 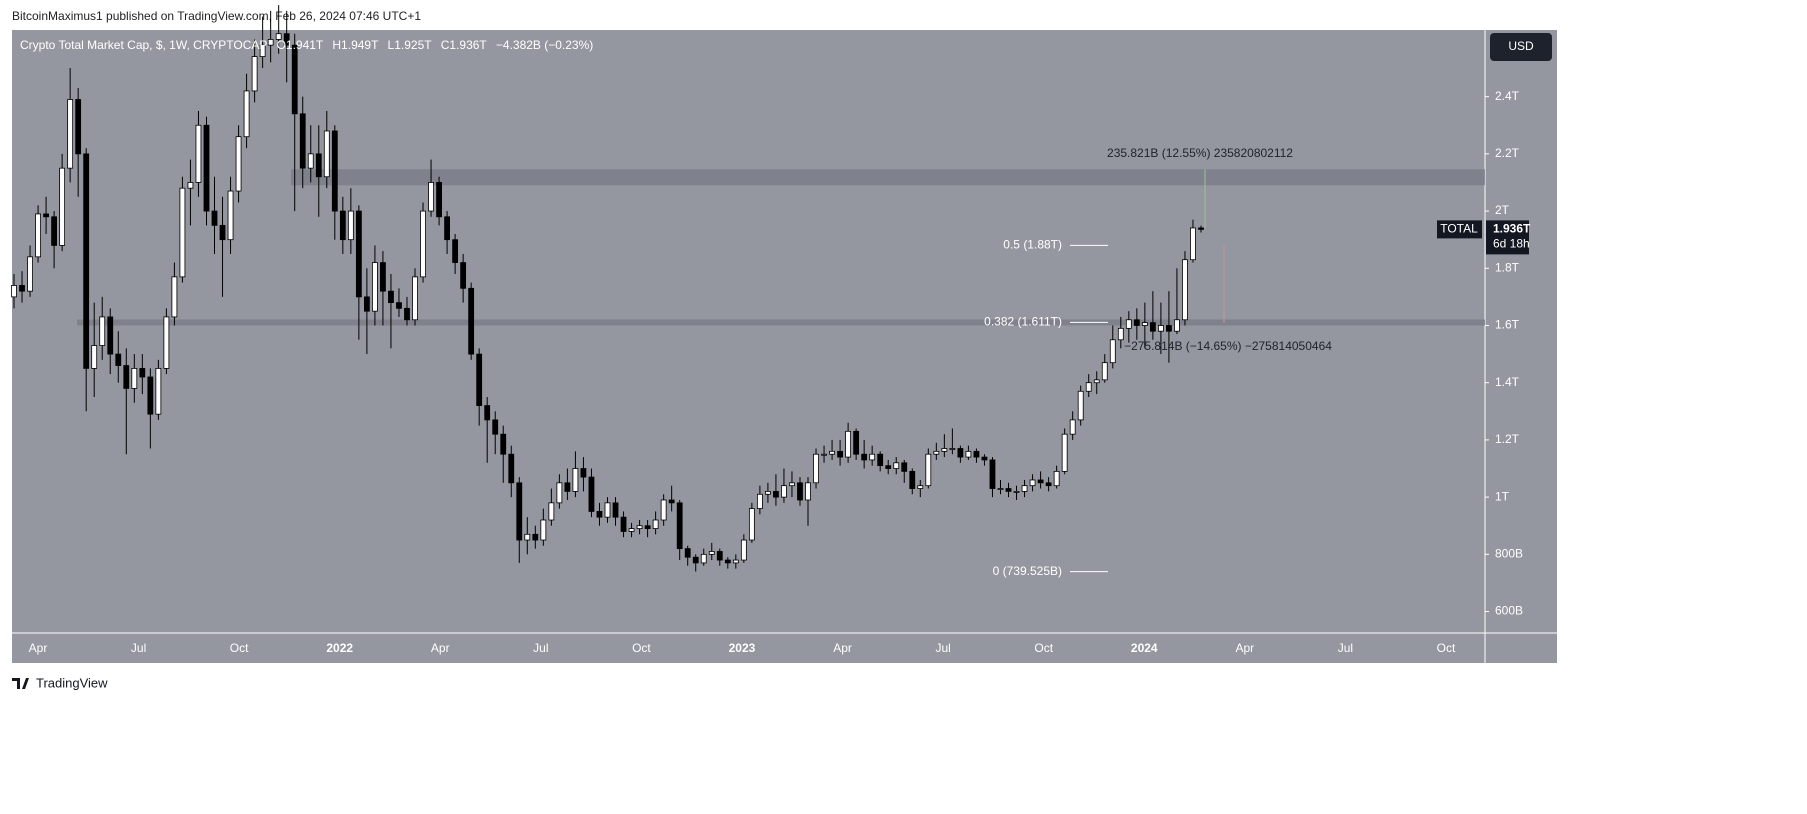 What do you see at coordinates (1507, 153) in the screenshot?
I see `y-tick-label: 2.2T` at bounding box center [1507, 153].